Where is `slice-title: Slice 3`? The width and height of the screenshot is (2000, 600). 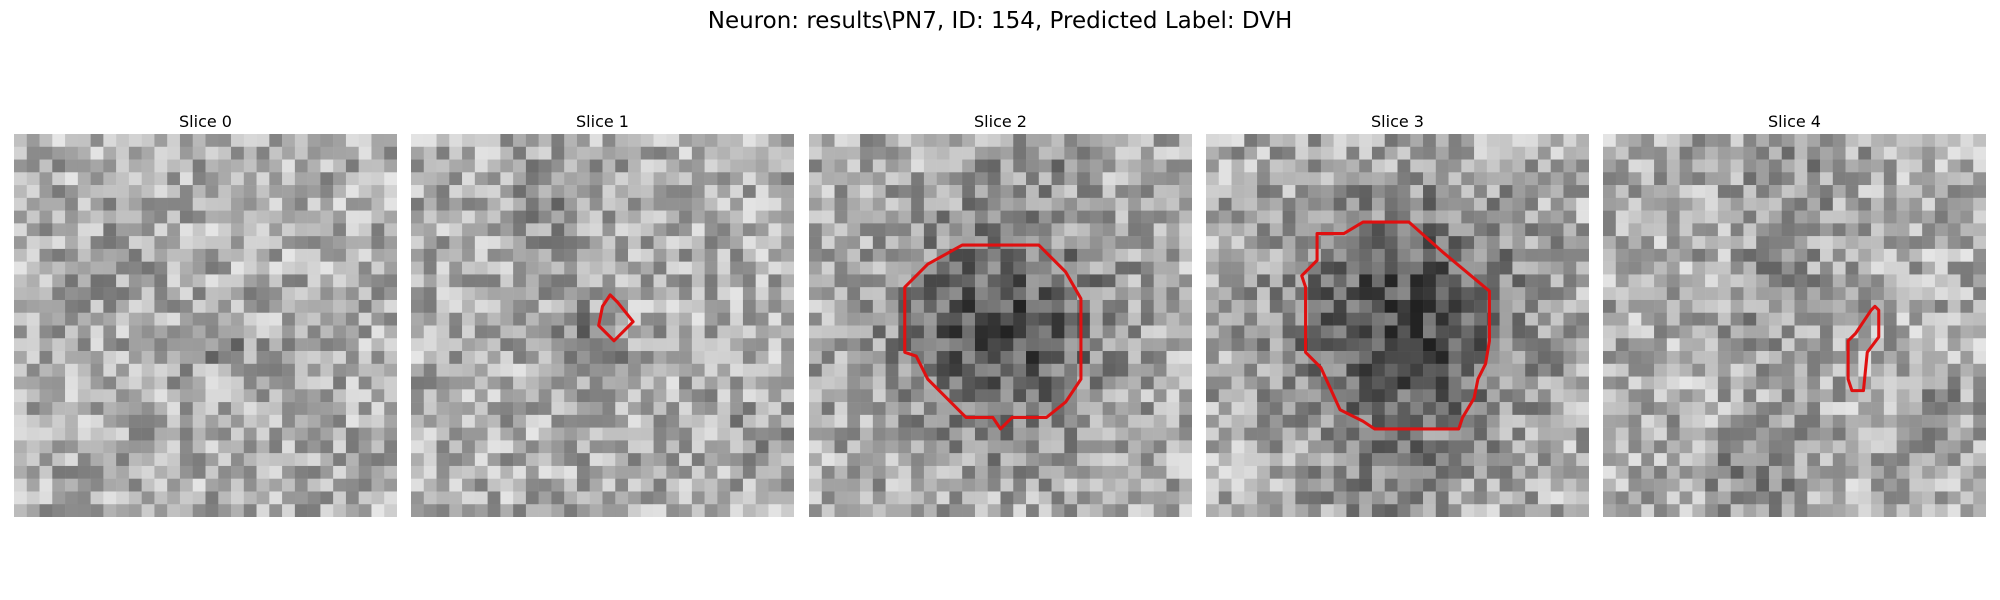 slice-title: Slice 3 is located at coordinates (1397, 121).